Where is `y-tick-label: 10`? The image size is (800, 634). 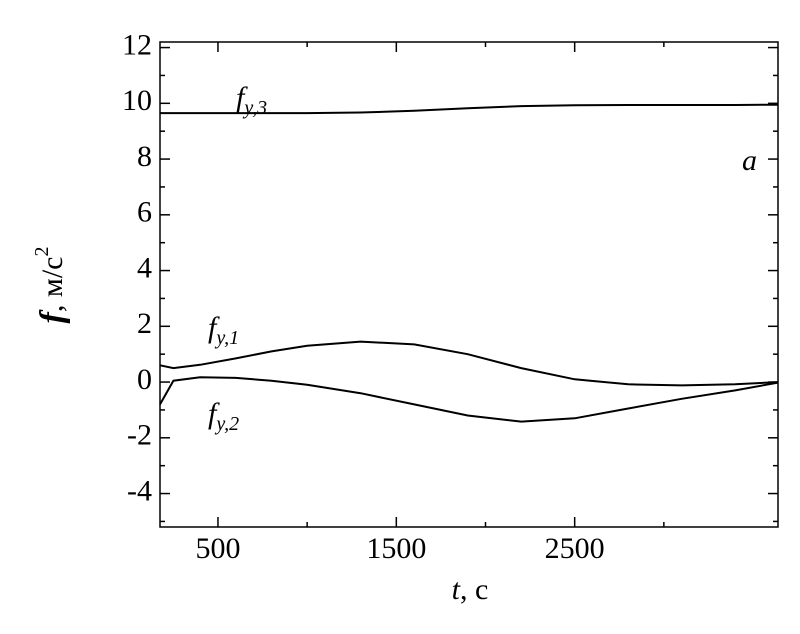 y-tick-label: 10 is located at coordinates (137, 100).